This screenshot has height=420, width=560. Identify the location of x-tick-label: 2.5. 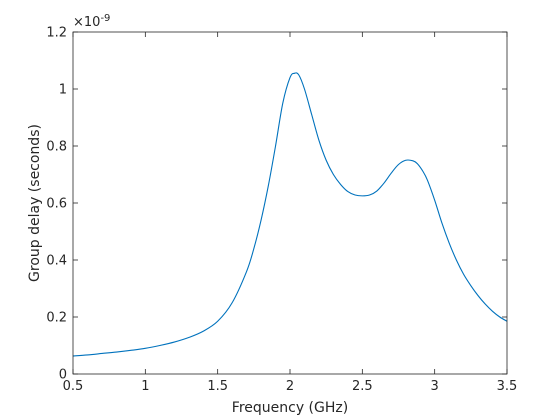
(362, 386).